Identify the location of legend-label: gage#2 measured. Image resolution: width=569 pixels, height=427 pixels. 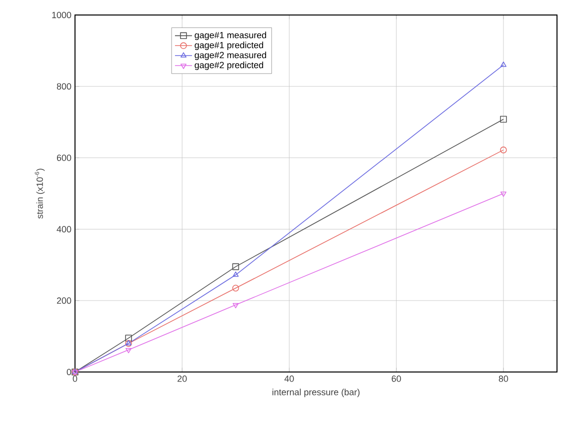
(230, 56).